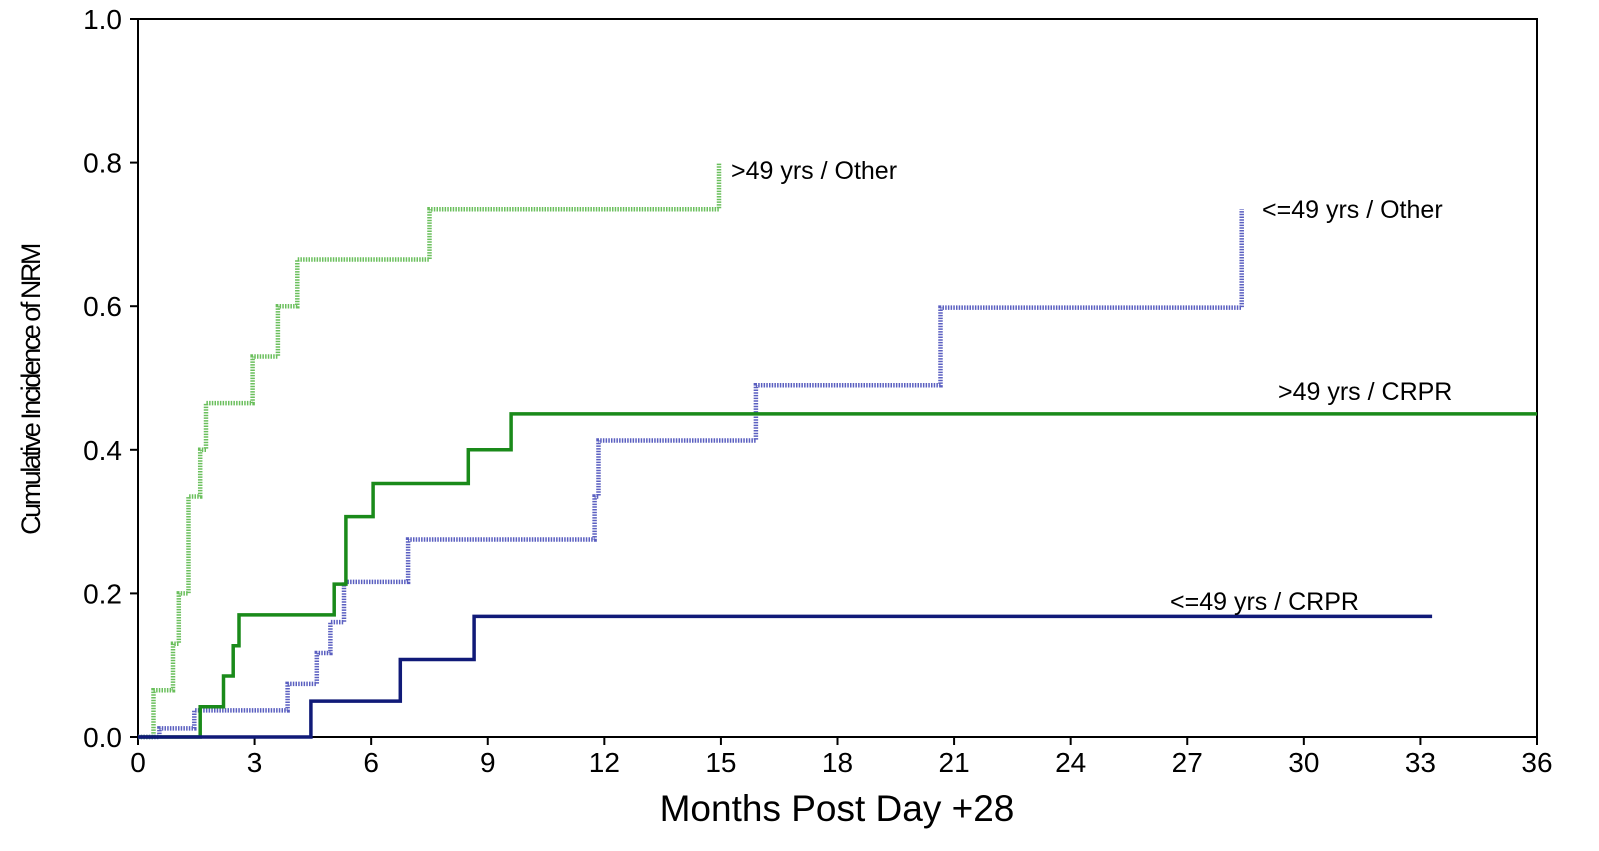 The image size is (1599, 851). Describe the element at coordinates (604, 762) in the screenshot. I see `x-tick-label: 12` at that location.